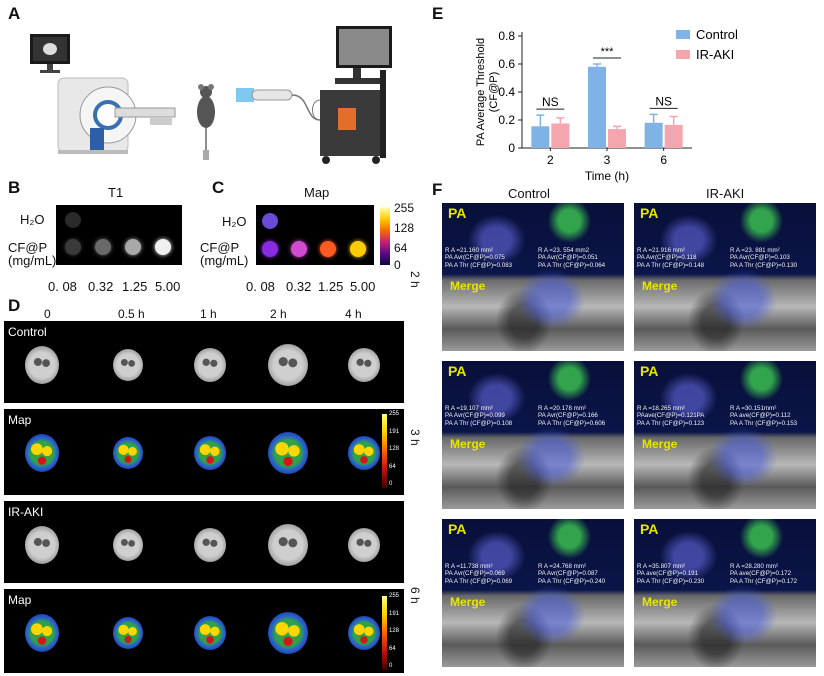 The width and height of the screenshot is (824, 676). Describe the element at coordinates (506, 92) in the screenshot. I see `y-tick-label: 0.4` at that location.